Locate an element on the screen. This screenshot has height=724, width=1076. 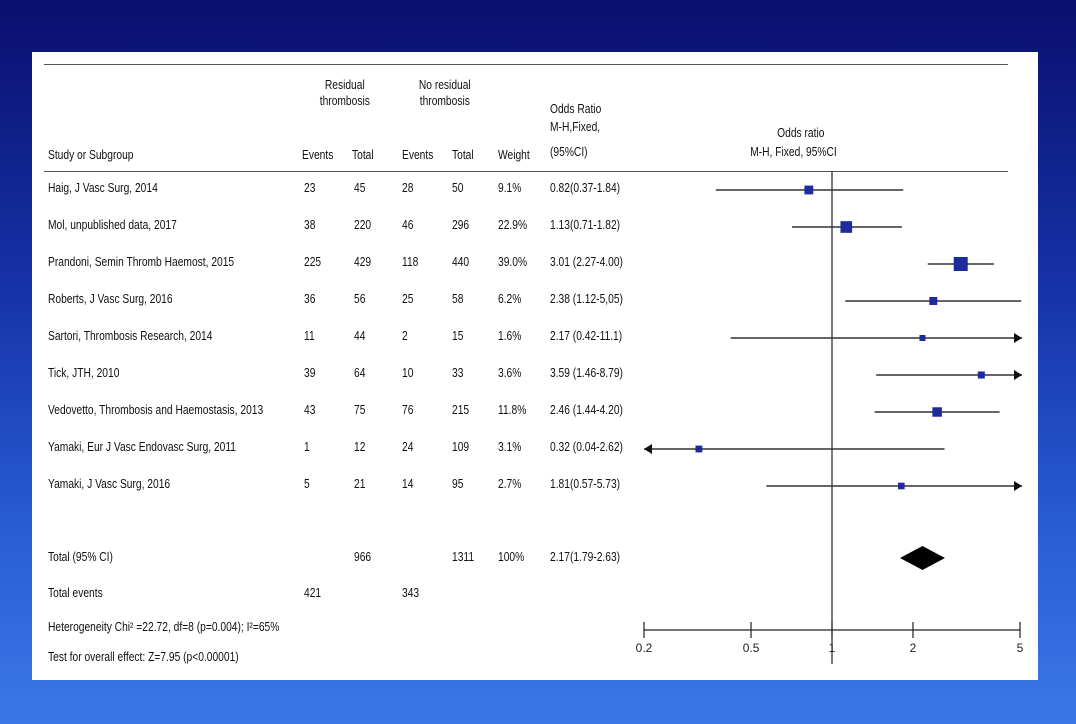
study-t2: 33 is located at coordinates (458, 373).